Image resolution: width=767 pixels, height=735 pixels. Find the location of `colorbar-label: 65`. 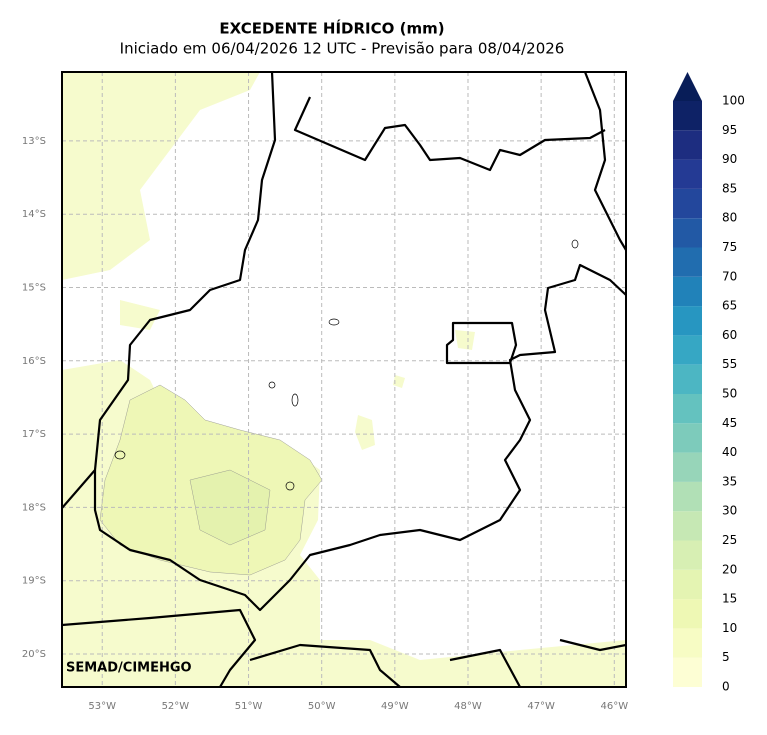

colorbar-label: 65 is located at coordinates (729, 306).